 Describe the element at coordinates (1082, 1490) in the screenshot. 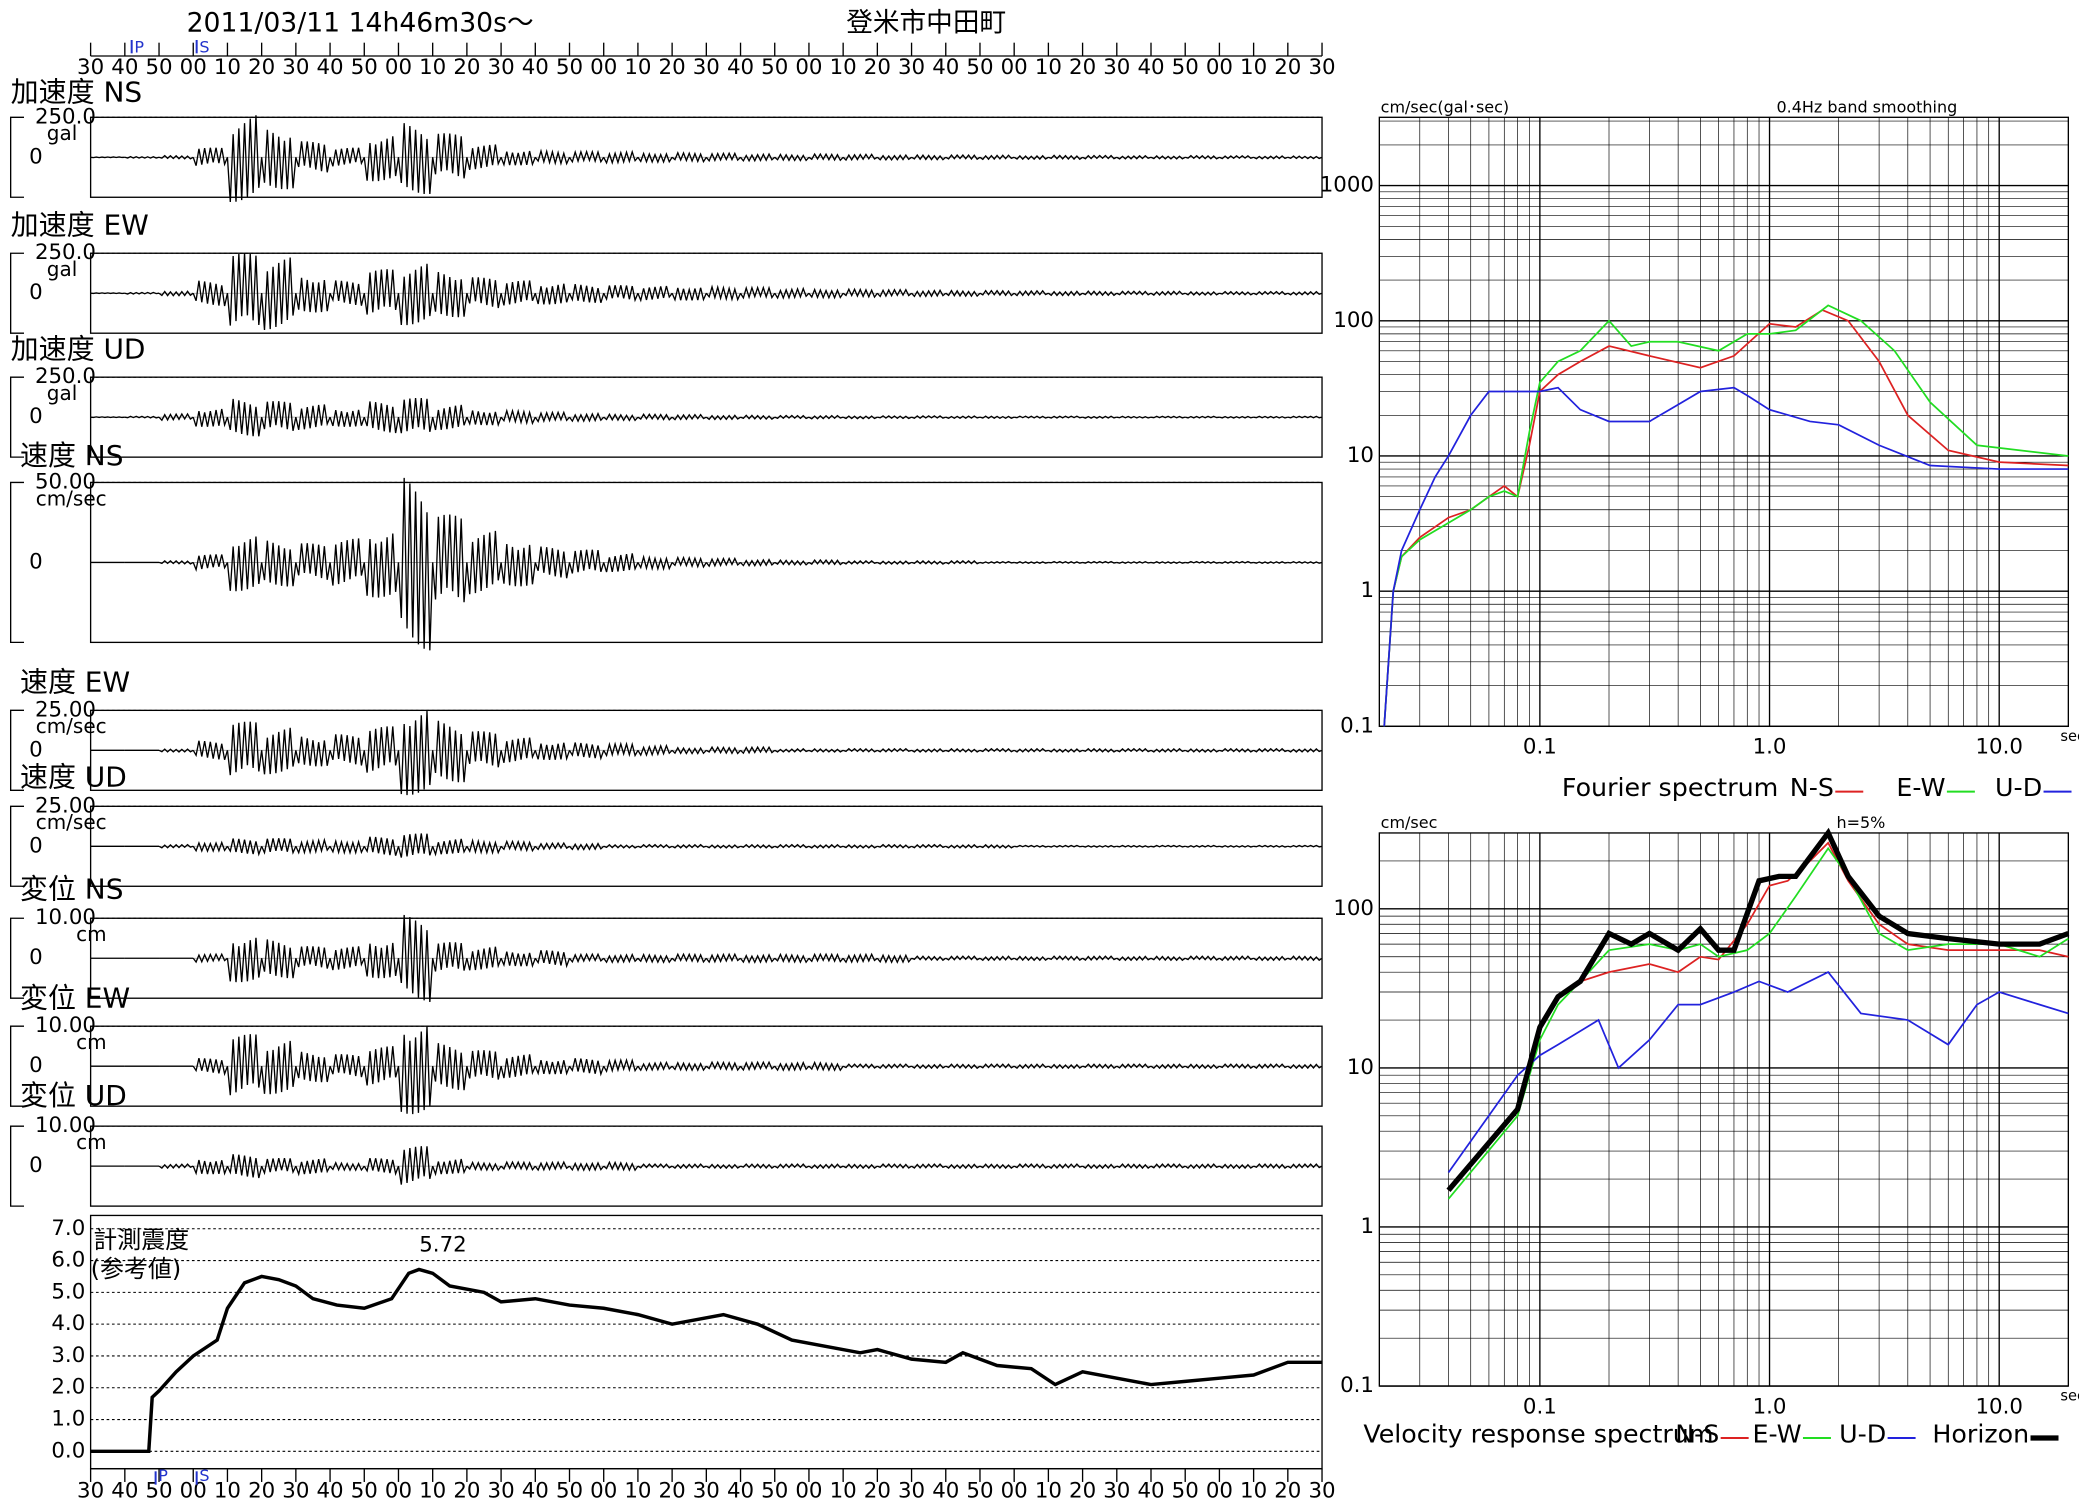

I see `x-tick-label: 20` at that location.